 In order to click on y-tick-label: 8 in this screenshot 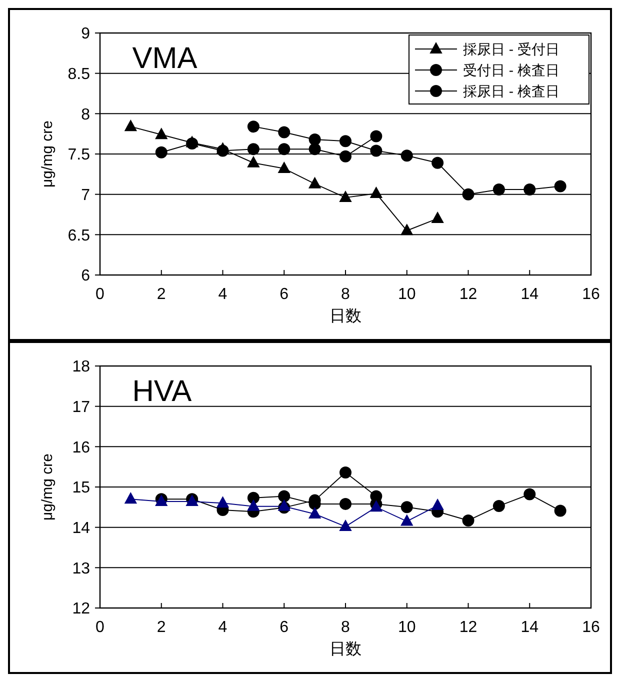, I will do `click(85, 115)`.